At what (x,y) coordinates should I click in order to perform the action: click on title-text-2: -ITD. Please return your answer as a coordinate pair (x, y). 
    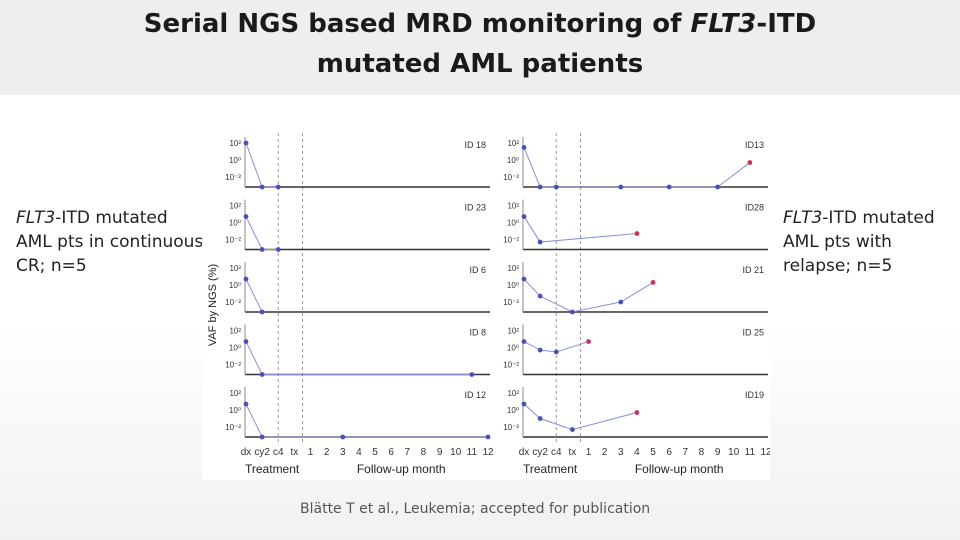
    Looking at the image, I should click on (786, 24).